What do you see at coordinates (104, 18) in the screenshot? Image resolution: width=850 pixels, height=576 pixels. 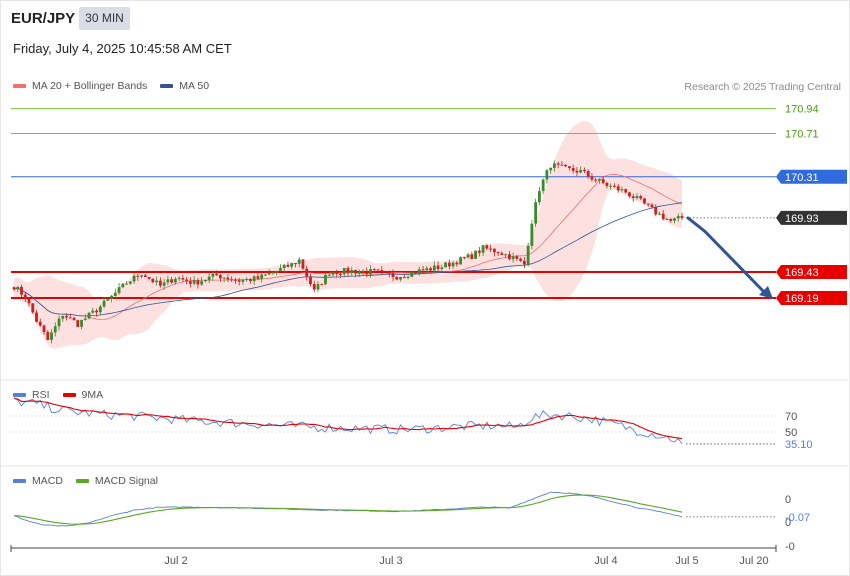 I see `interval-badge: 30 MIN` at bounding box center [104, 18].